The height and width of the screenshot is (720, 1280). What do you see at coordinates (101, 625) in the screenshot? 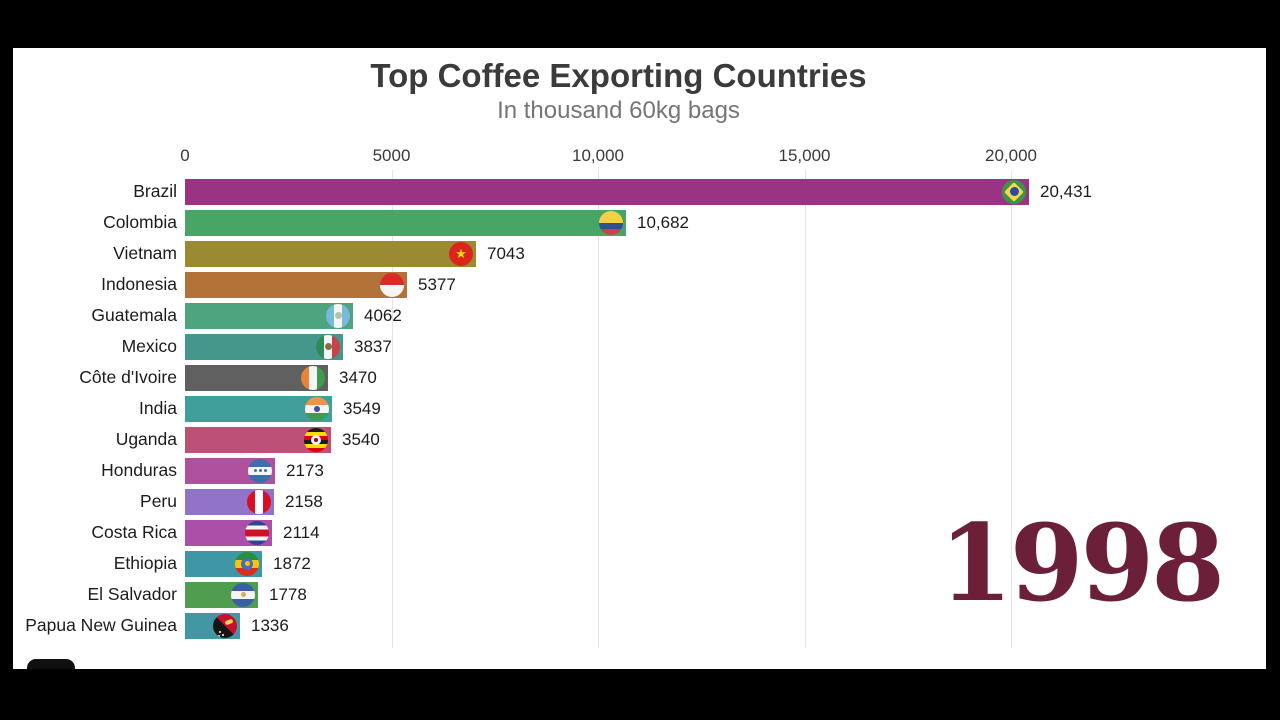
I see `country-label: Papua New Guinea` at bounding box center [101, 625].